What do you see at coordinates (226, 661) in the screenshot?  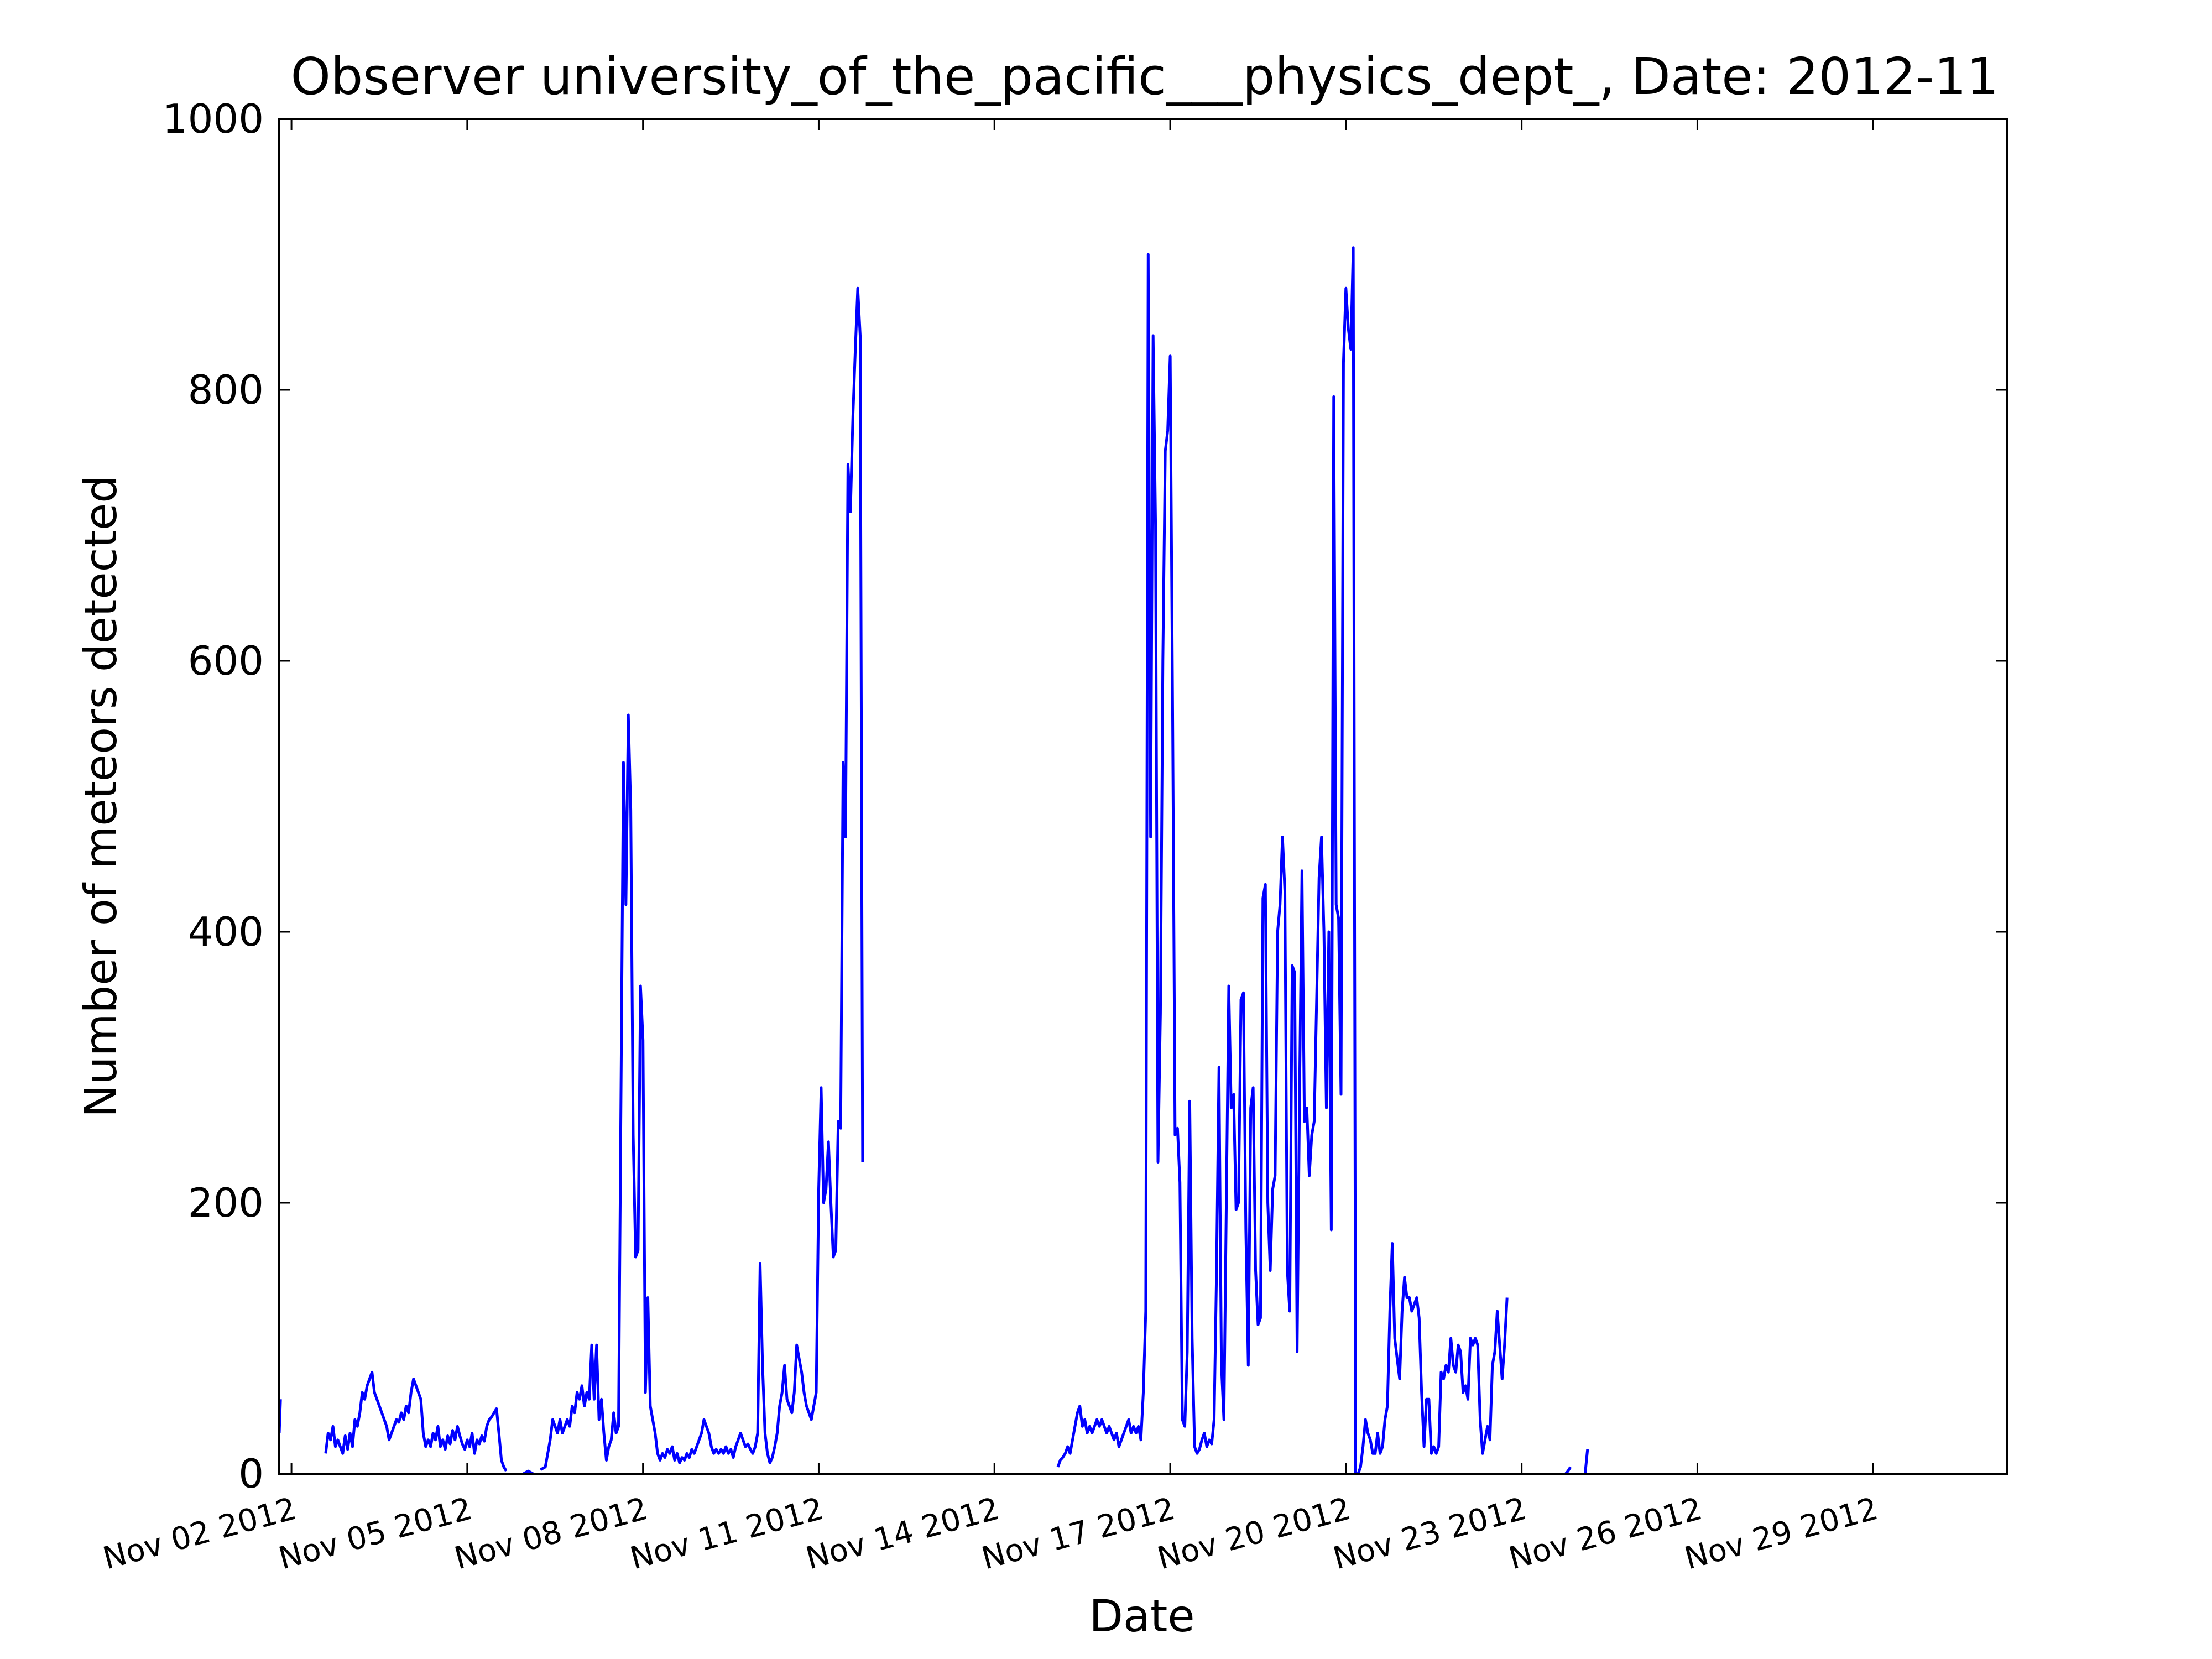 I see `y-tick-label: 600` at bounding box center [226, 661].